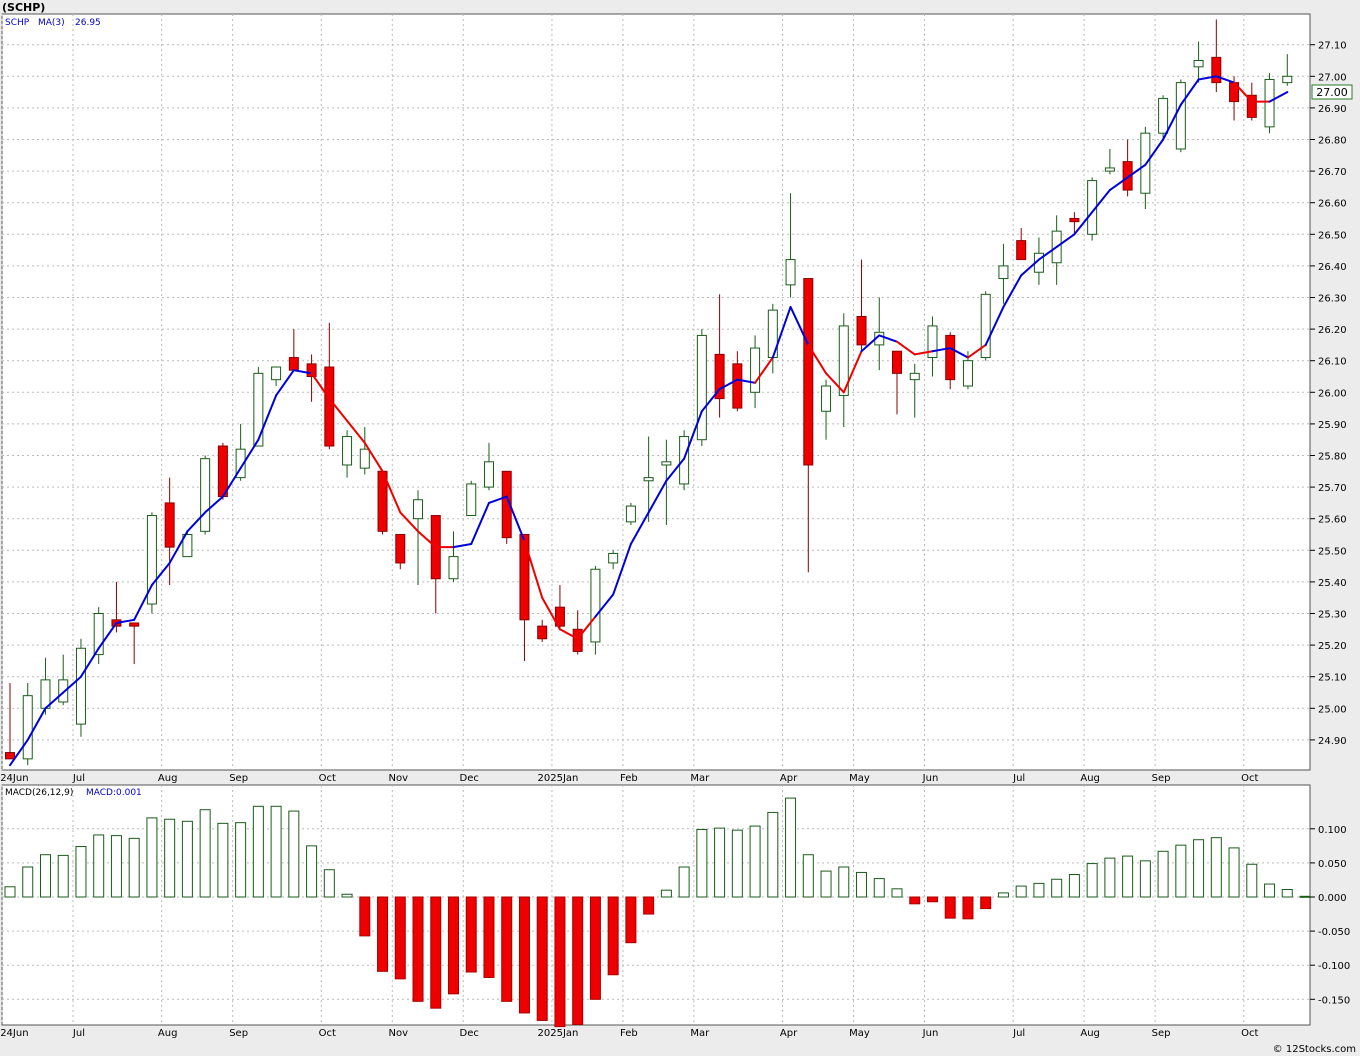  I want to click on price-tick-label: 26.10, so click(1332, 362).